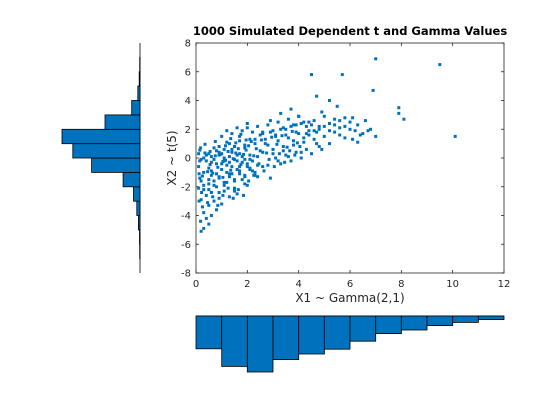 The width and height of the screenshot is (560, 420). What do you see at coordinates (188, 44) in the screenshot?
I see `y-tick-label: 8` at bounding box center [188, 44].